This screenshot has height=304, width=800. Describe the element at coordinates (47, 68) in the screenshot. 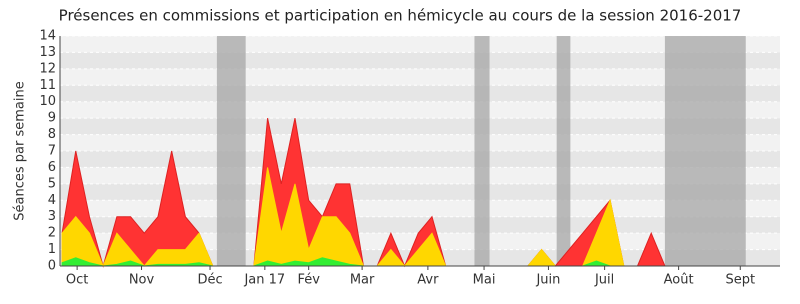

I see `y-tick-label: 12` at that location.